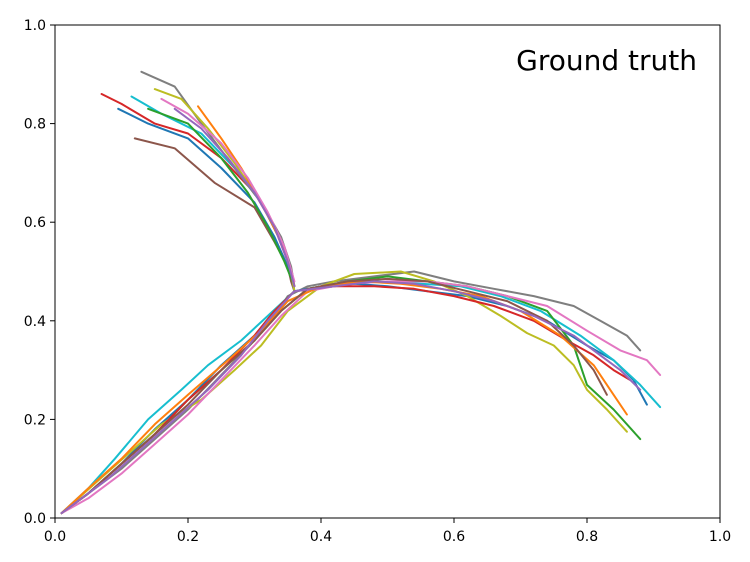 Image resolution: width=750 pixels, height=562 pixels. I want to click on x-tick-label: 0.8, so click(587, 537).